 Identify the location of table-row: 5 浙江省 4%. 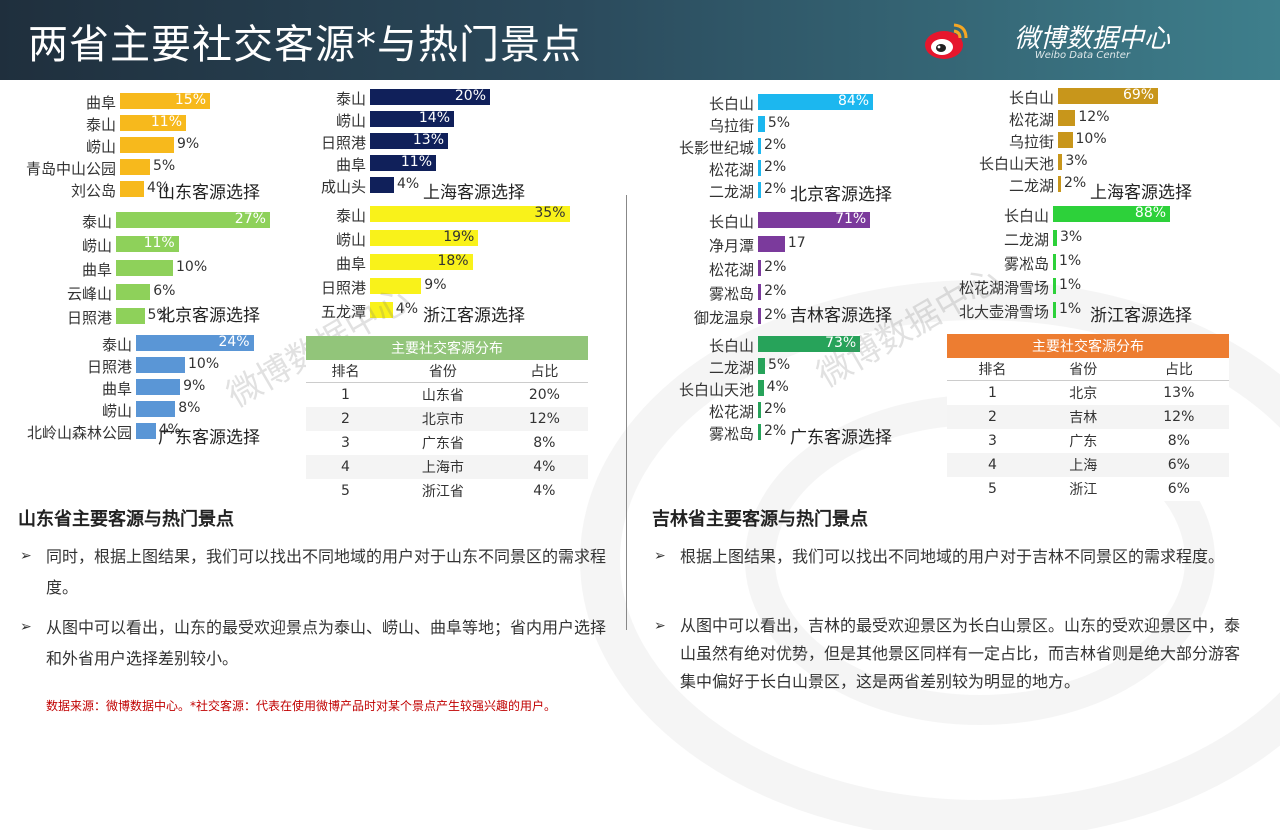
(447, 491).